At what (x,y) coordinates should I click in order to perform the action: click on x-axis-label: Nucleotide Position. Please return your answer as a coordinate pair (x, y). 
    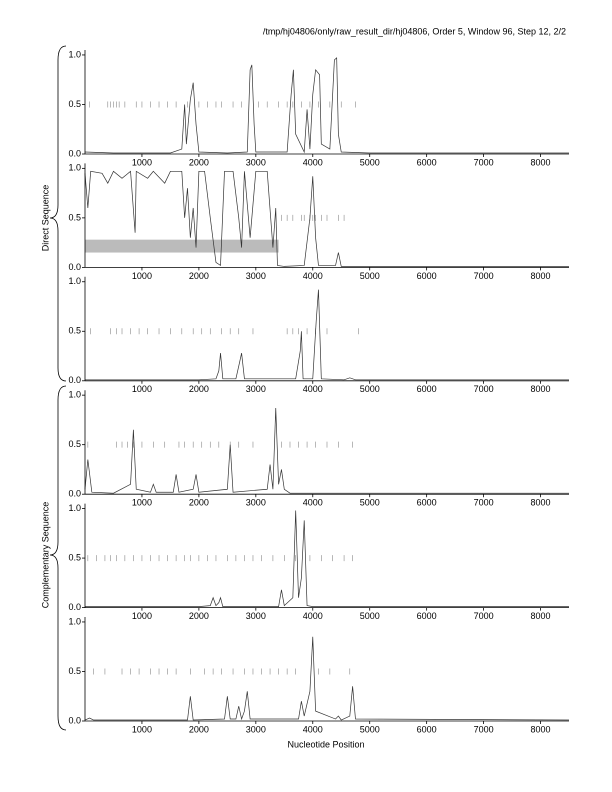
    Looking at the image, I should click on (325, 744).